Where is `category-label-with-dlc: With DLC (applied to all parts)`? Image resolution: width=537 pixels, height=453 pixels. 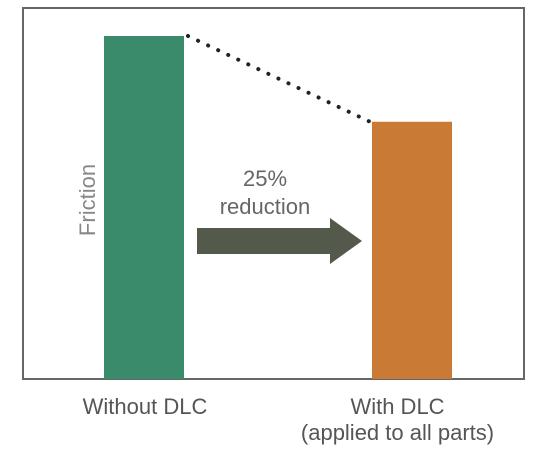 category-label-with-dlc: With DLC (applied to all parts) is located at coordinates (397, 420).